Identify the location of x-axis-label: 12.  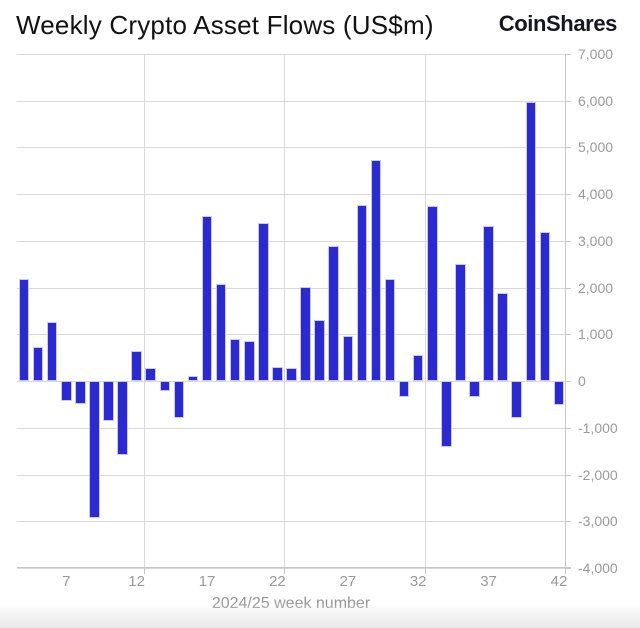
(136, 581).